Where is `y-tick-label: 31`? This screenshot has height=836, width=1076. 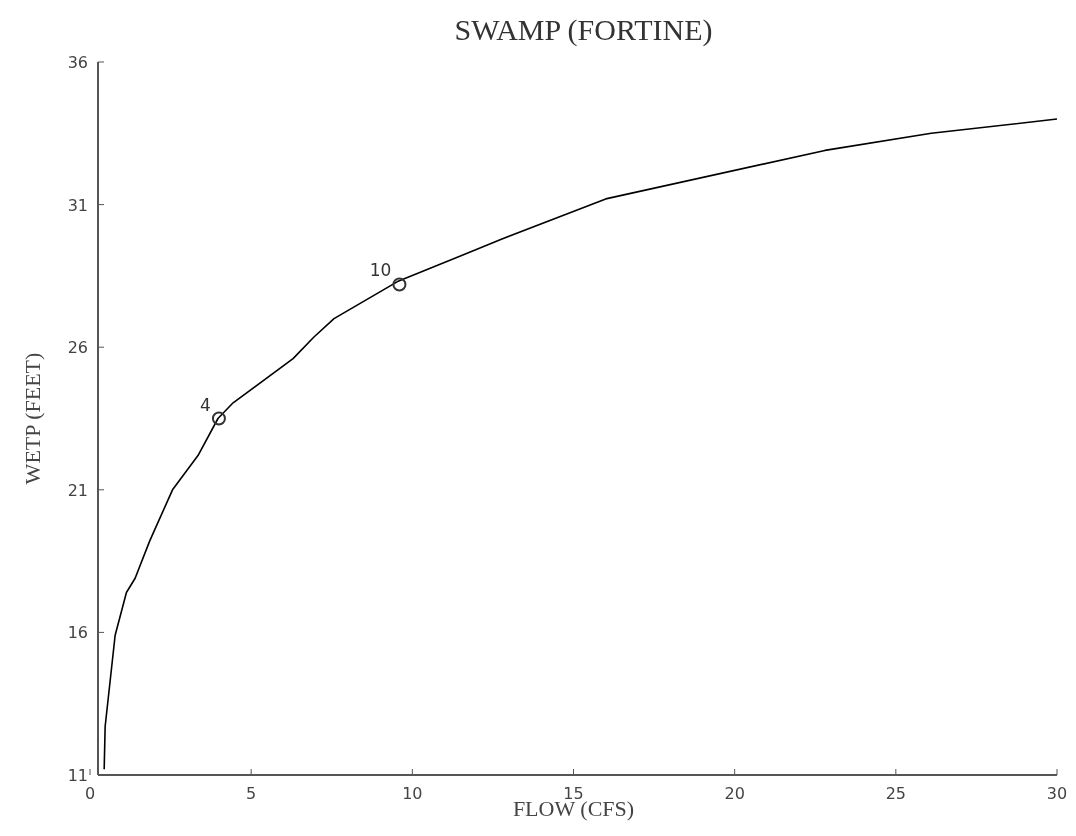 y-tick-label: 31 is located at coordinates (77, 205).